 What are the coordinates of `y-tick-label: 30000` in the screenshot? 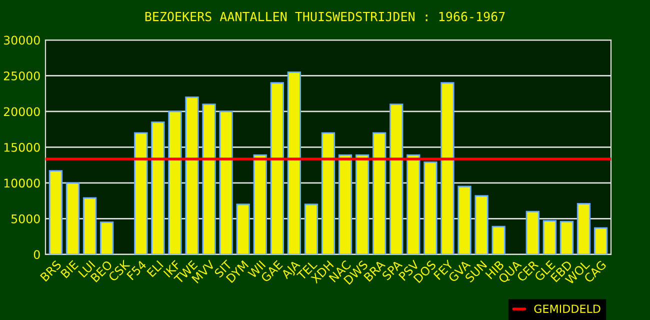 It's located at (22, 40).